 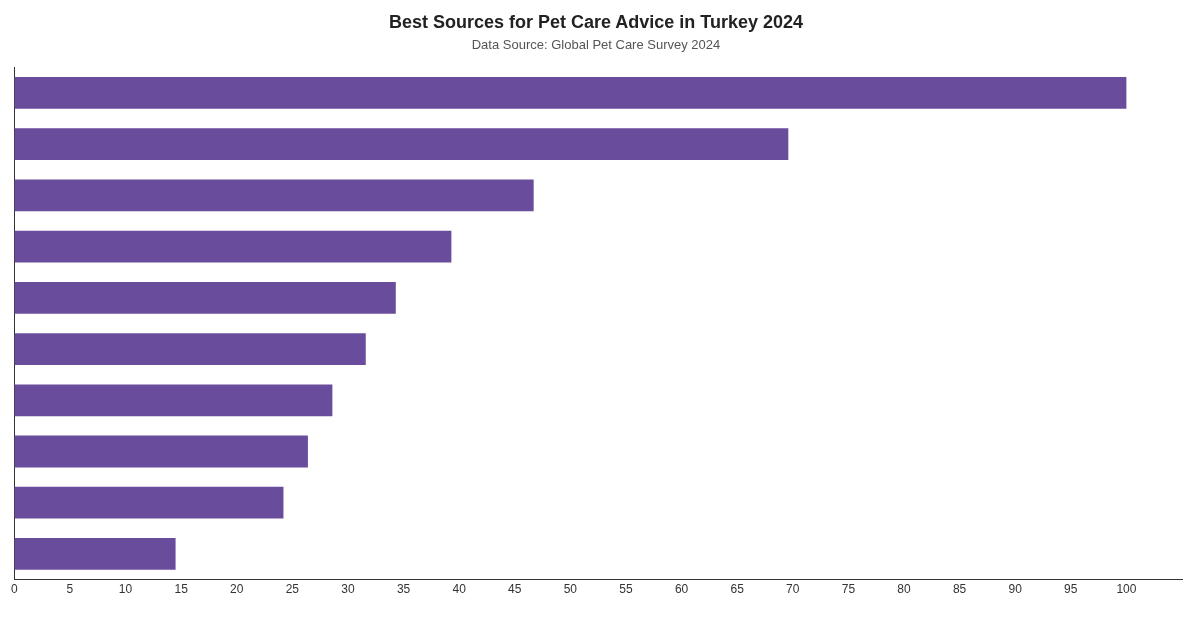 What do you see at coordinates (596, 44) in the screenshot?
I see `chart-subtitle: Data Source: Global Pet Care Survey 2024` at bounding box center [596, 44].